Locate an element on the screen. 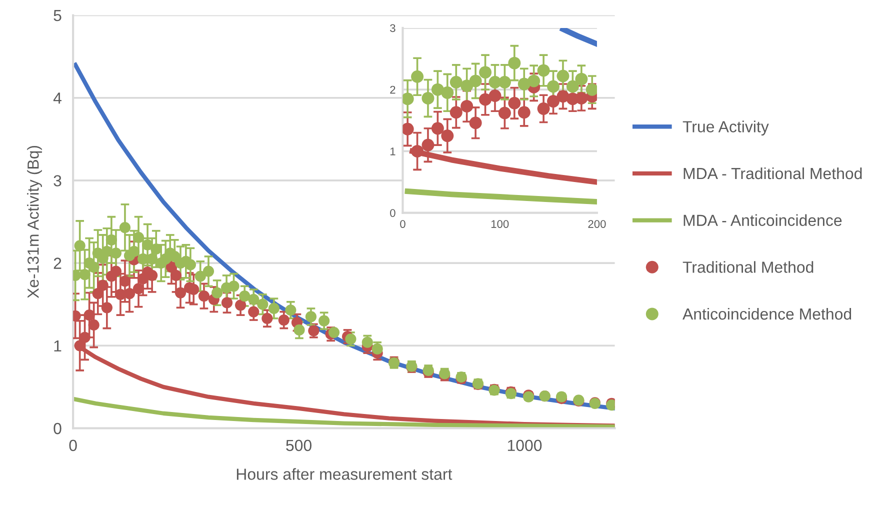 This screenshot has height=508, width=891. legend-label: True Activity is located at coordinates (725, 128).